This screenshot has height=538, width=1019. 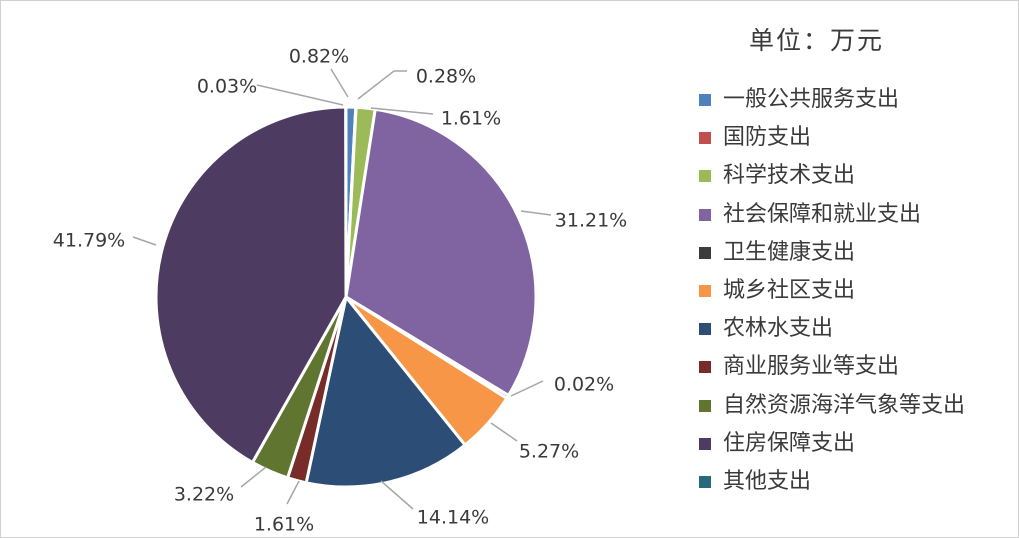 I want to click on legend-label: 农林水支出, so click(x=778, y=329).